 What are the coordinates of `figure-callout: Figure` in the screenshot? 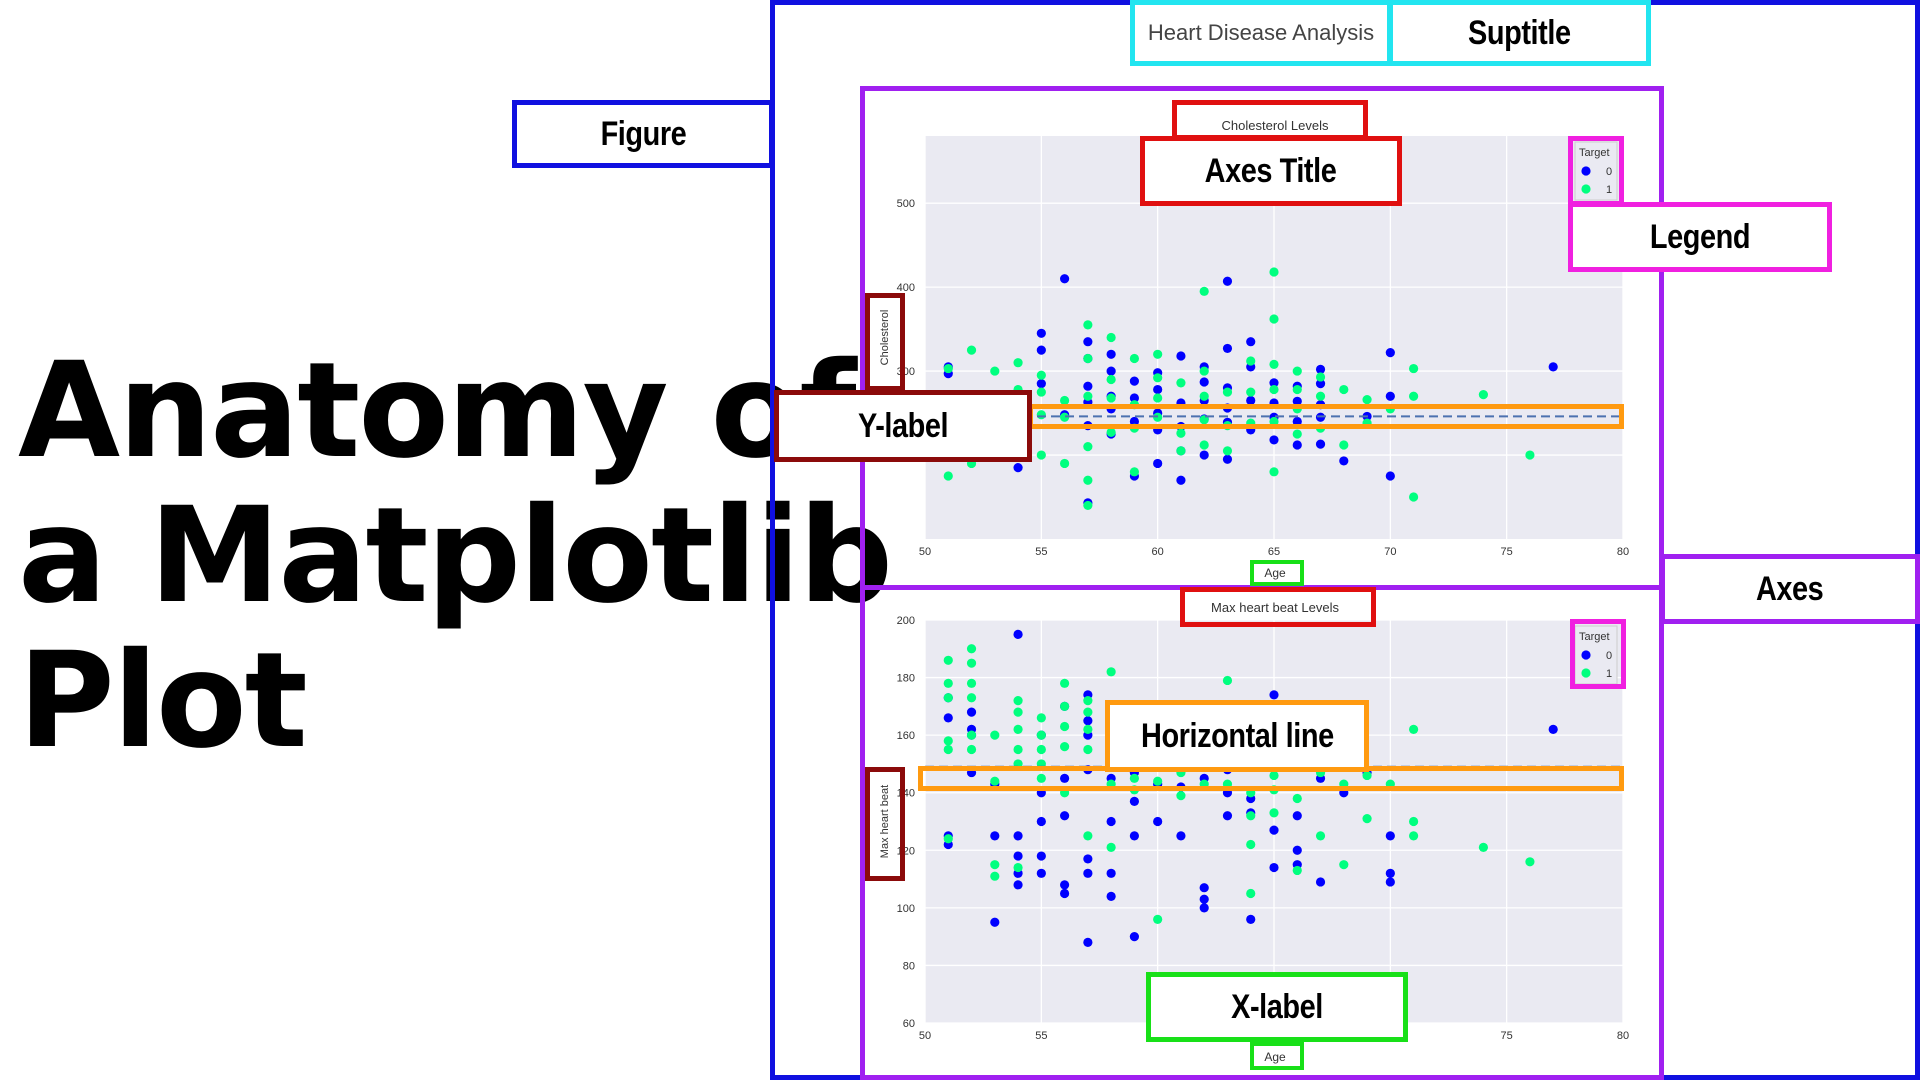 It's located at (643, 134).